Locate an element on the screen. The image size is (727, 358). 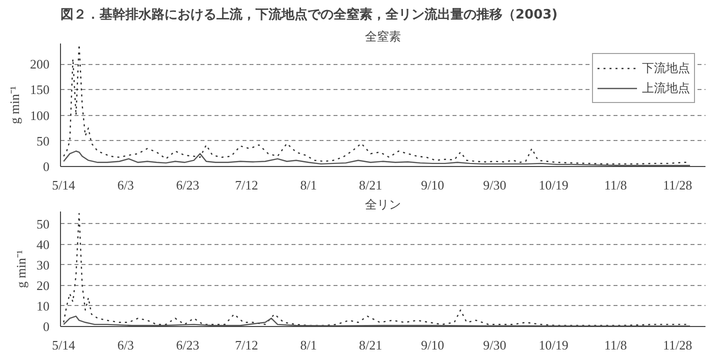
legend-label: 下流地点 is located at coordinates (666, 68).